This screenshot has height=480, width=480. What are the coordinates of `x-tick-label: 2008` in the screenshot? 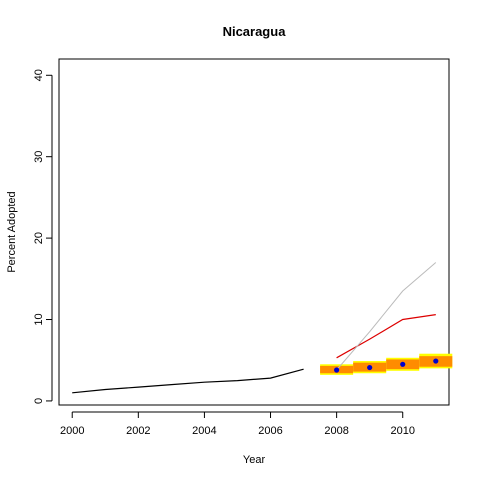 It's located at (336, 431).